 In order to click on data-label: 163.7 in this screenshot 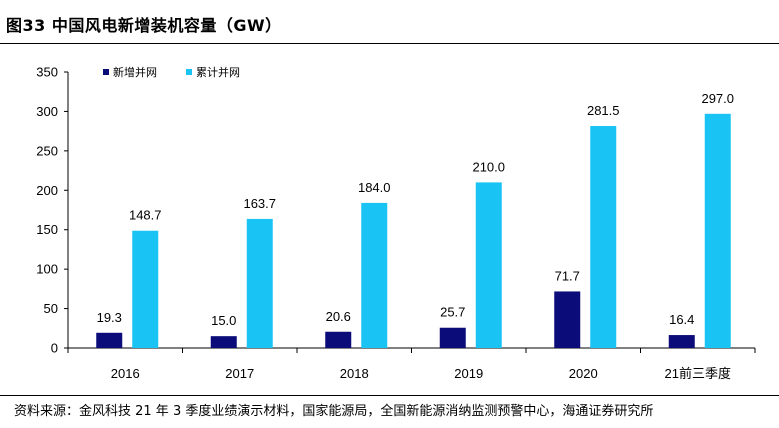, I will do `click(259, 203)`.